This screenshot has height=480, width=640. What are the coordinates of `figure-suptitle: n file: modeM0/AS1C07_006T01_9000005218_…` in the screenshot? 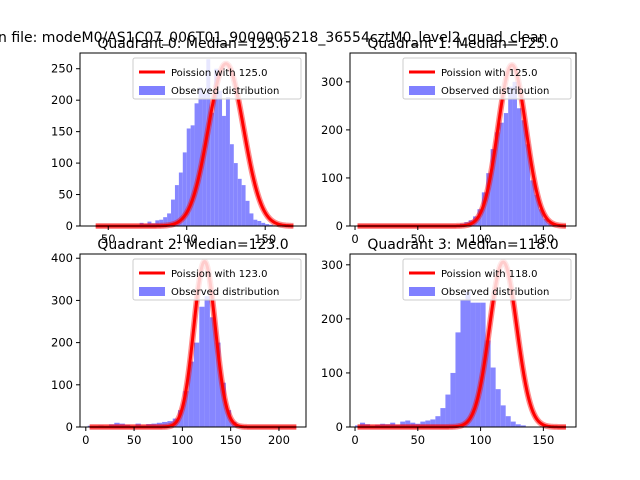 It's located at (273, 38).